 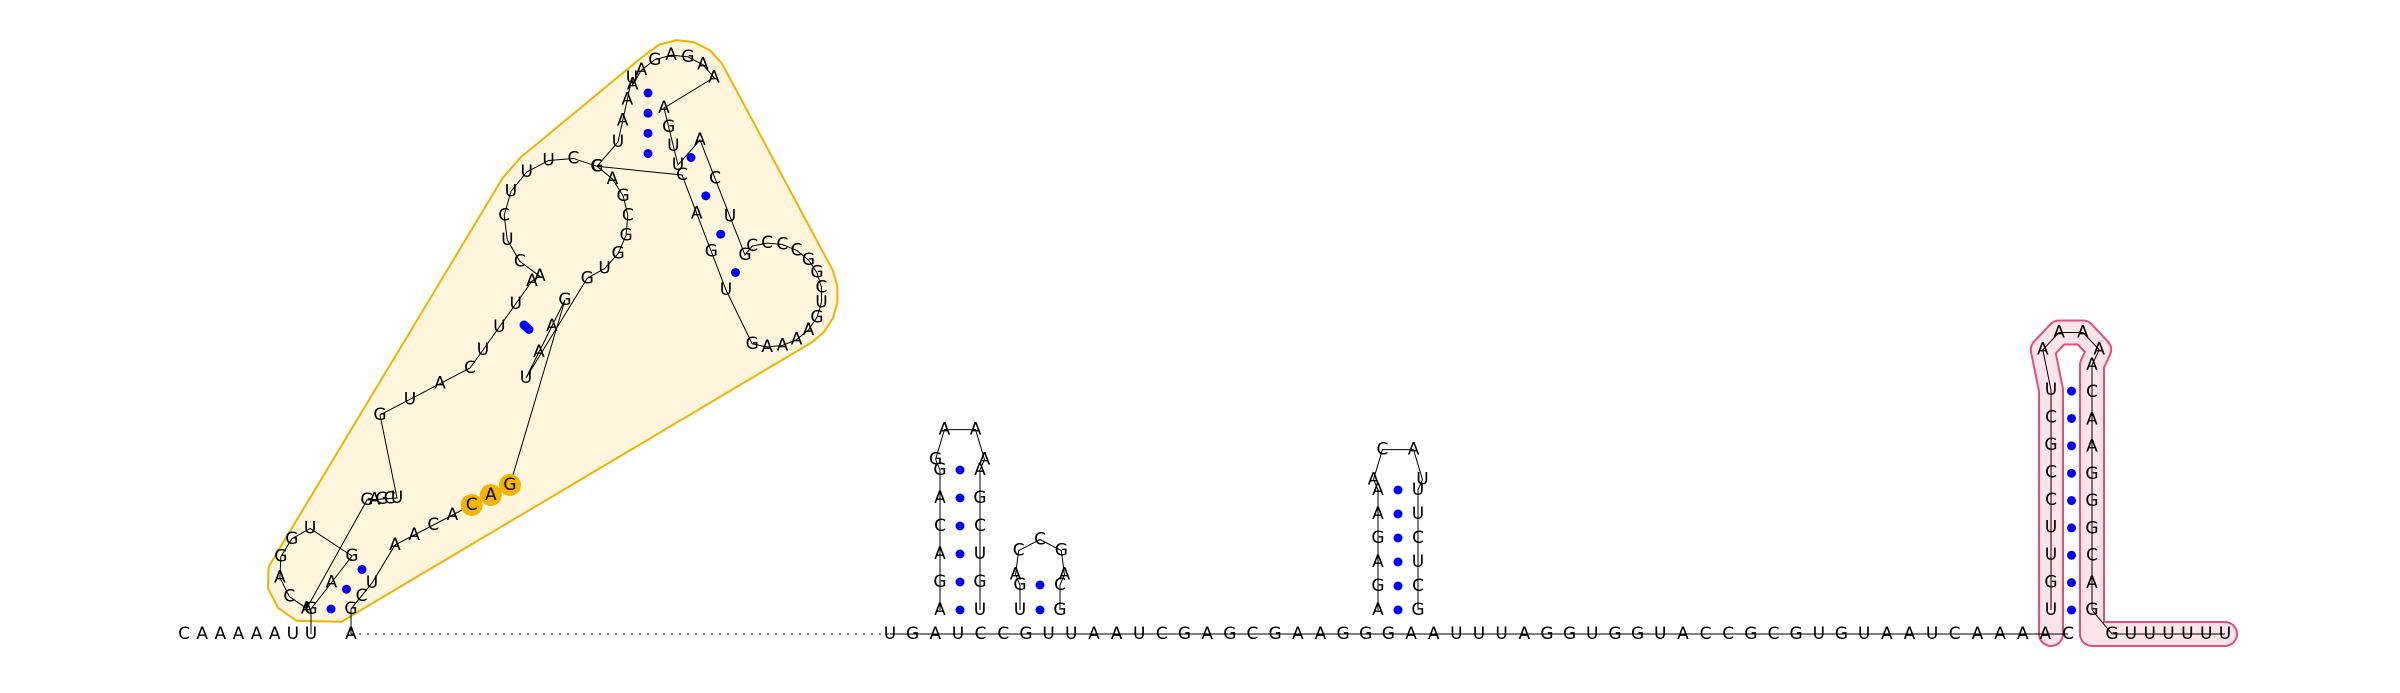 I want to click on nucleotide-5prime: C, so click(x=184, y=634).